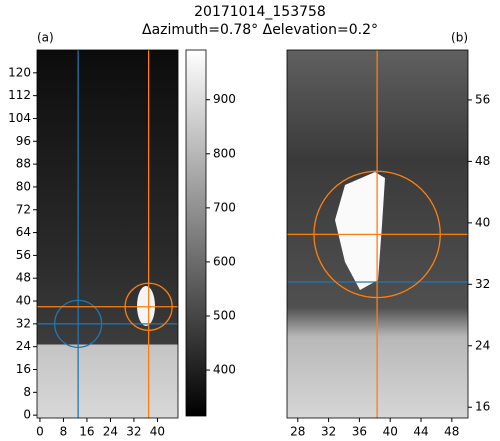 Image resolution: width=500 pixels, height=441 pixels. Describe the element at coordinates (359, 432) in the screenshot. I see `x-tick-label: 36` at that location.